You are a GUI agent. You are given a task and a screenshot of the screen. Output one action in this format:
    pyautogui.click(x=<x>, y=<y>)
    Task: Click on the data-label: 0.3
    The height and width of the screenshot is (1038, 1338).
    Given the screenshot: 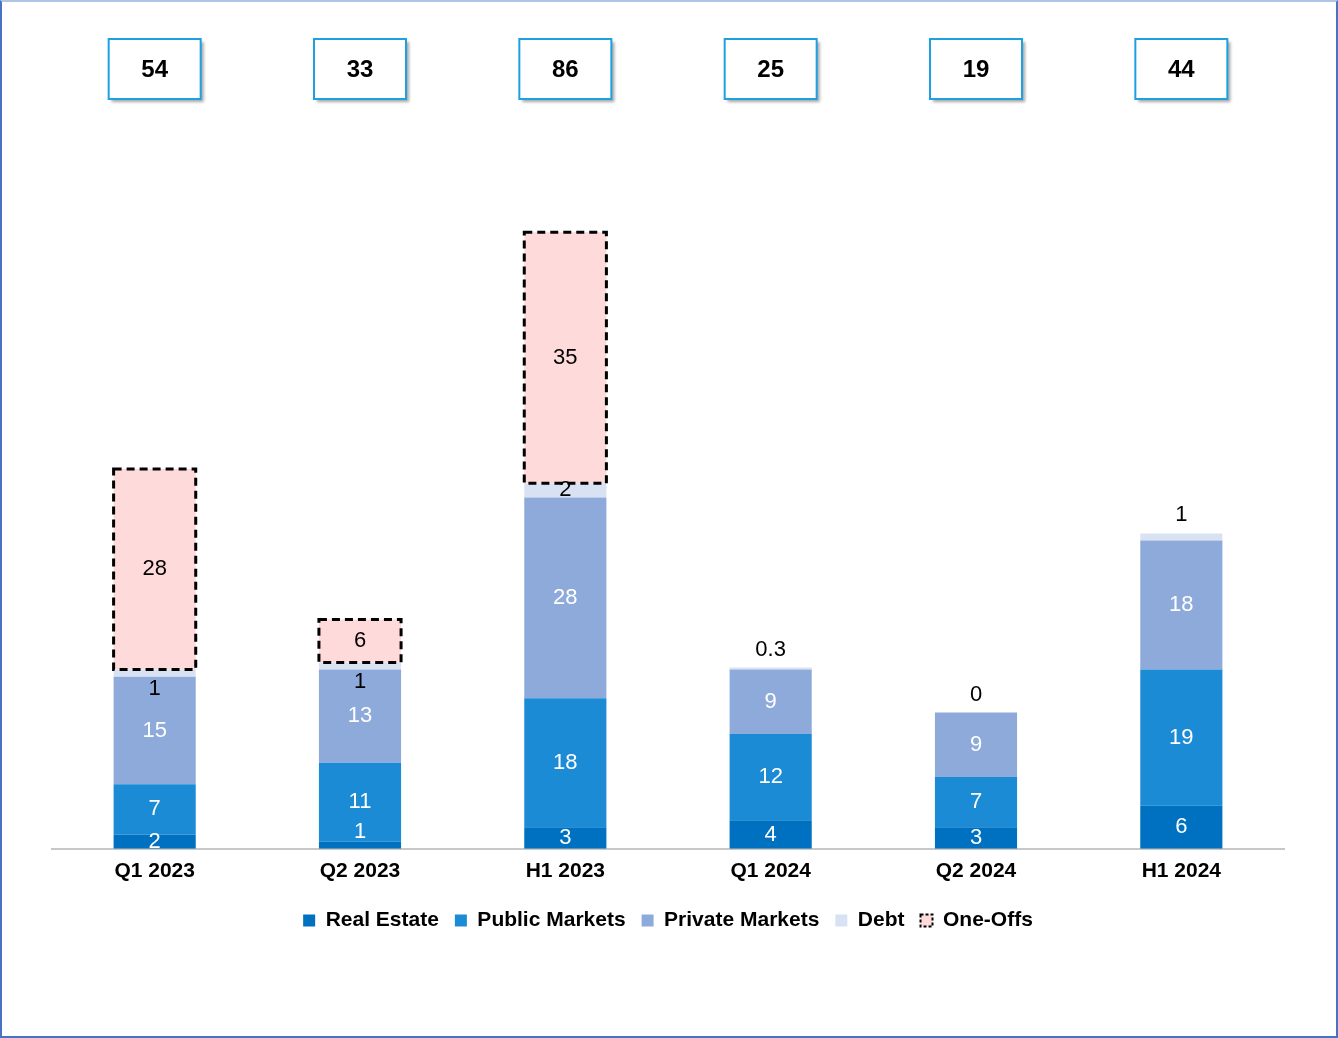 What is the action you would take?
    pyautogui.click(x=770, y=648)
    